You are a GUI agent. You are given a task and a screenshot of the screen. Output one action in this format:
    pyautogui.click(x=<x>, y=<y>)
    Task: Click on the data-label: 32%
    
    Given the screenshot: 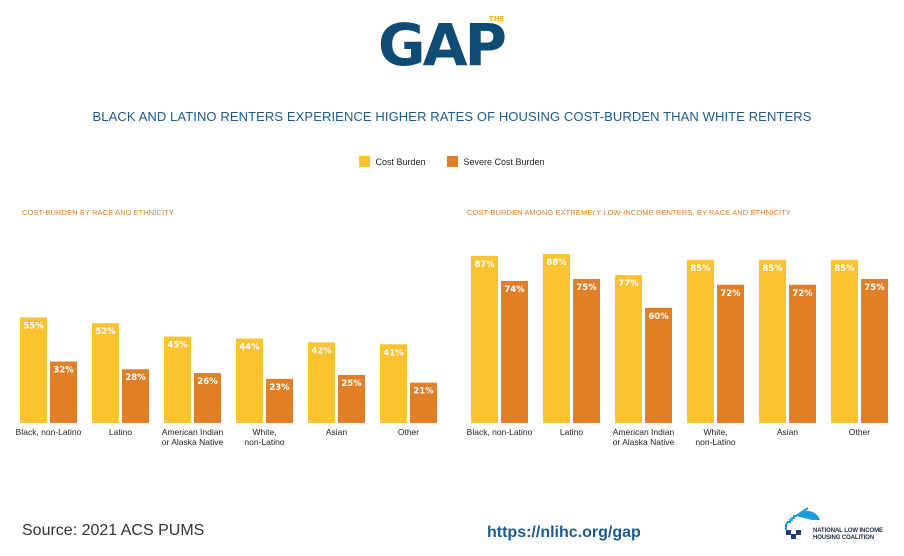 What is the action you would take?
    pyautogui.click(x=63, y=371)
    